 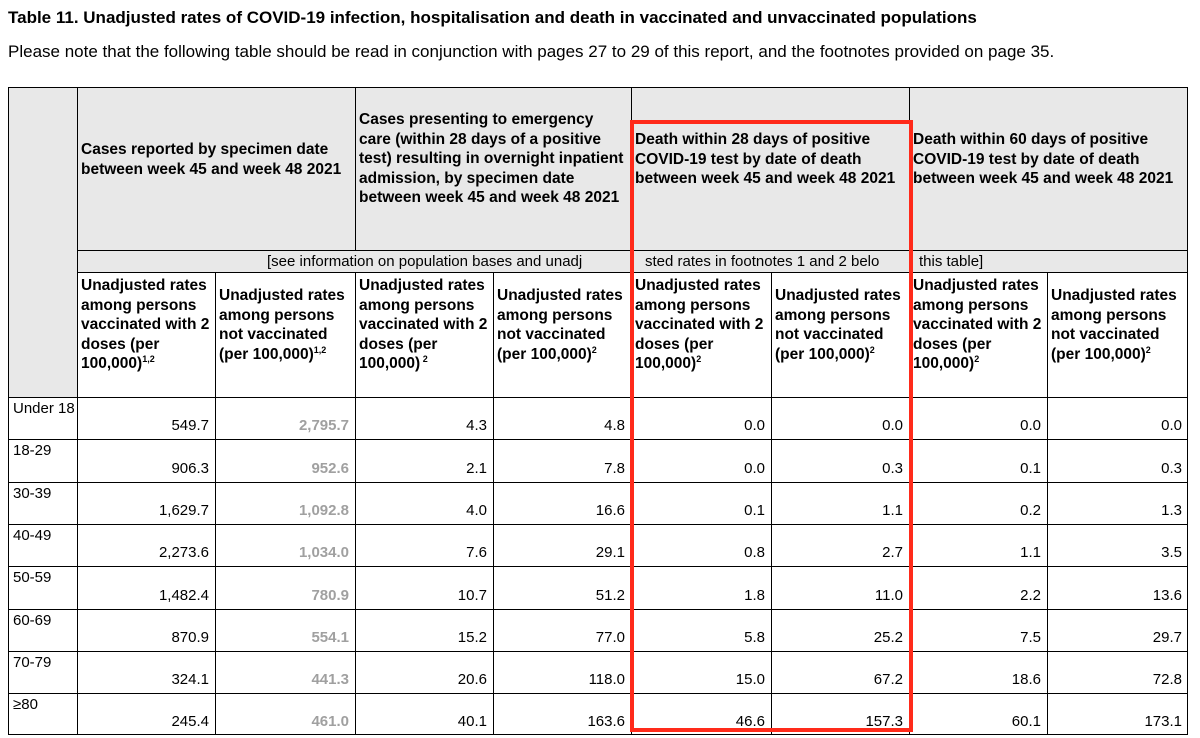 I want to click on rate-cell: 10.7, so click(x=472, y=595).